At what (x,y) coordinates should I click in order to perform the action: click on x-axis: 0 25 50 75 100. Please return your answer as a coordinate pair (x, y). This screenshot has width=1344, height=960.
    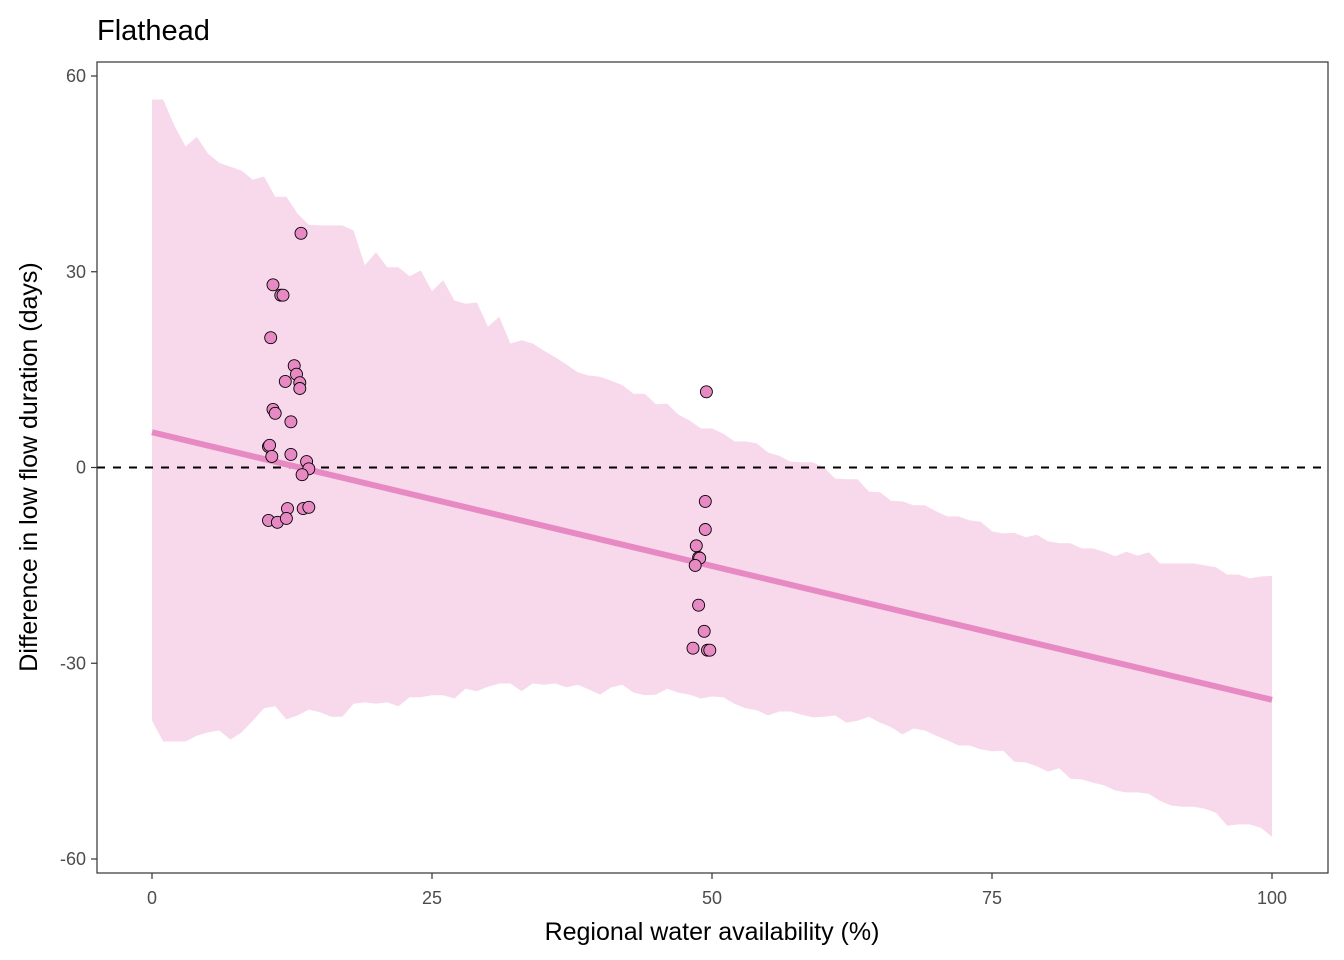
    Looking at the image, I should click on (717, 890).